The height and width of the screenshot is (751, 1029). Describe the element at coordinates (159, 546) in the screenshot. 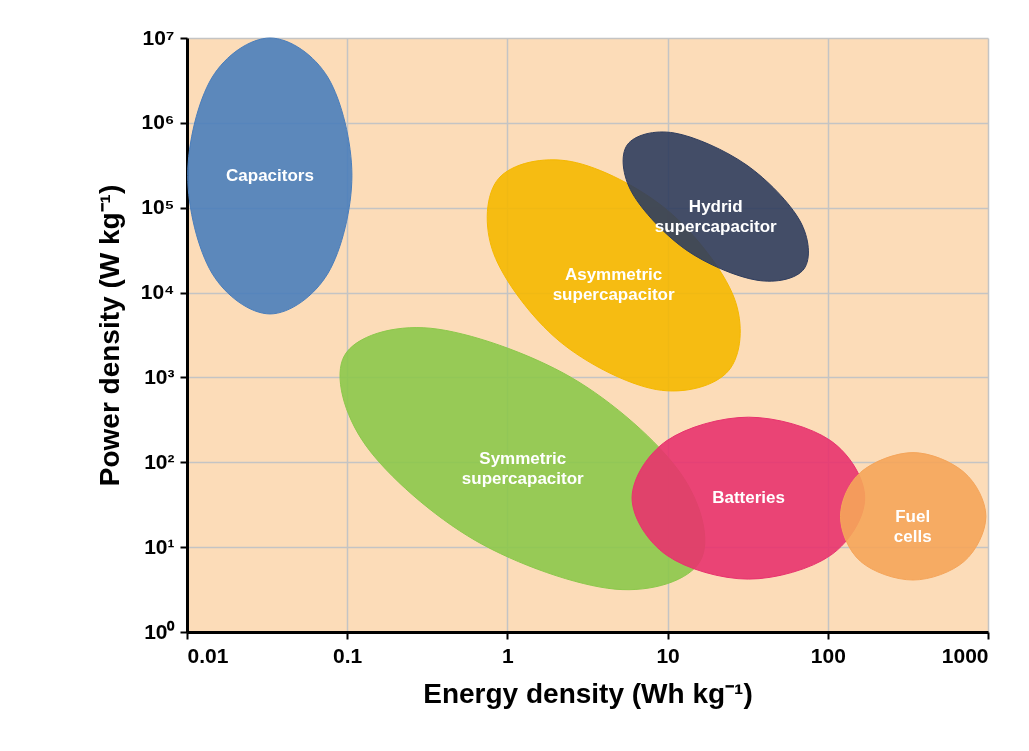

I see `y-tick-label: 10¹` at that location.